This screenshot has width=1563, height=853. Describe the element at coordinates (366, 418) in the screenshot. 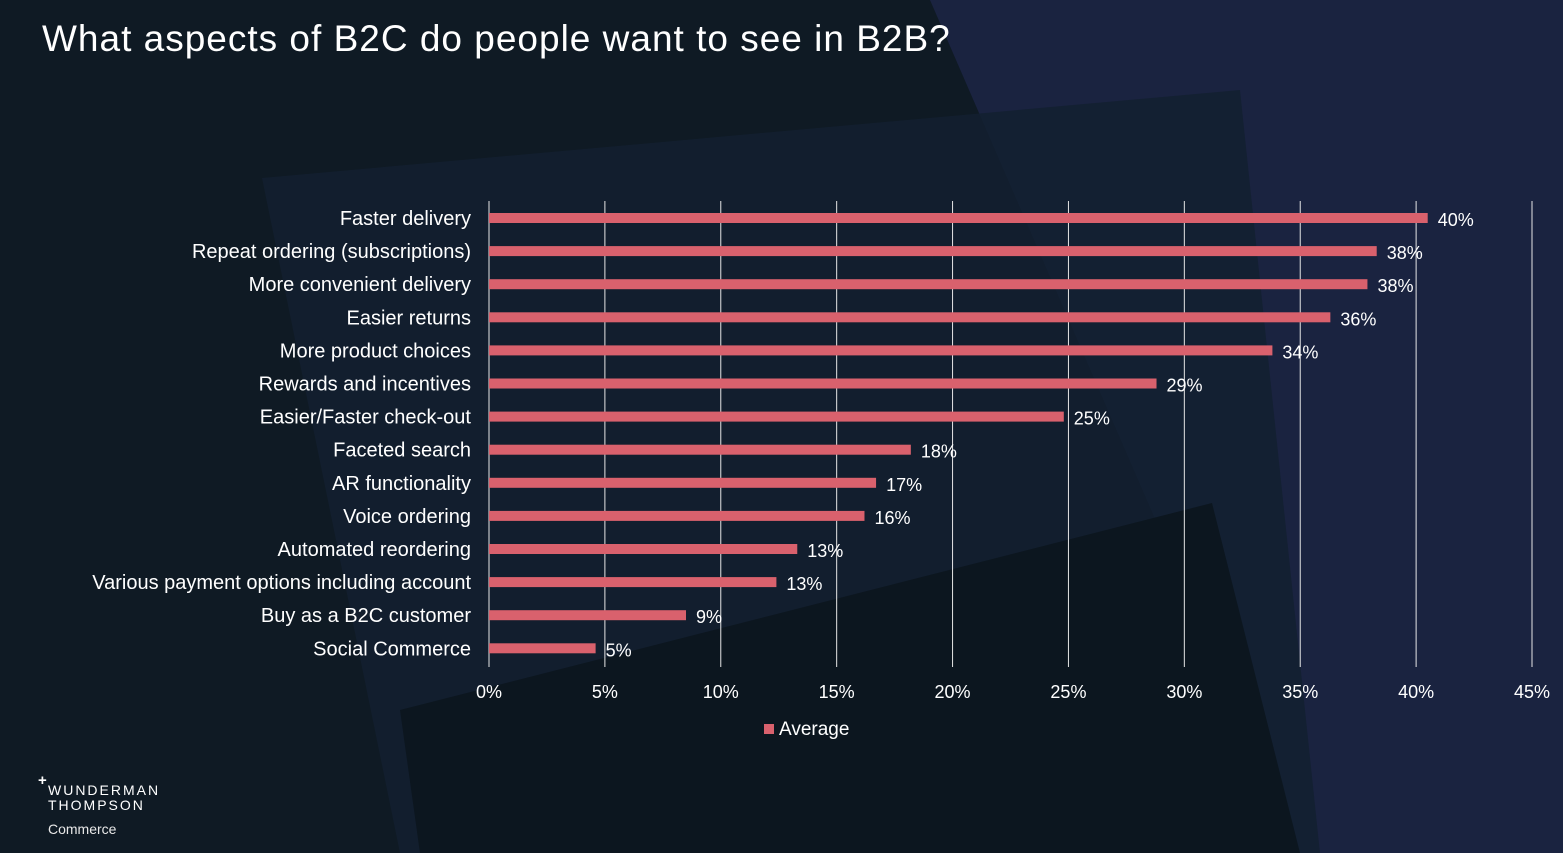

I see `category-label: Easier/Faster check-out` at that location.